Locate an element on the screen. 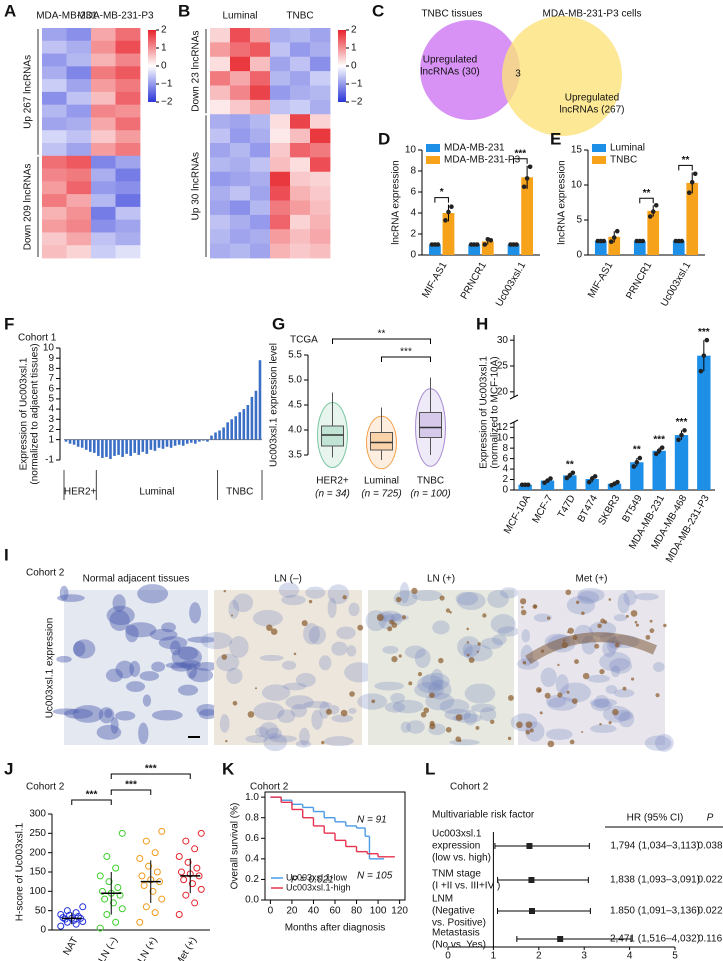 This screenshot has height=961, width=723. x-tick-label: HER2+ is located at coordinates (332, 481).